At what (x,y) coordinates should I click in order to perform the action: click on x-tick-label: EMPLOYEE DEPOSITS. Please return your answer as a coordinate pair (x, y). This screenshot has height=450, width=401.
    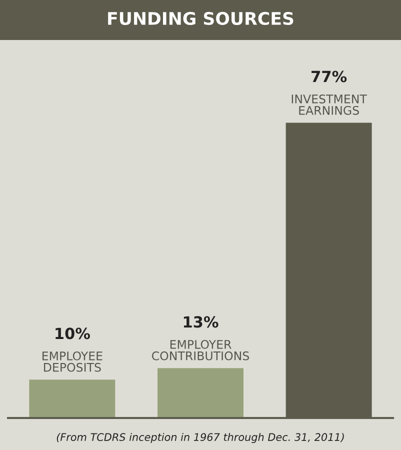
    Looking at the image, I should click on (72, 361).